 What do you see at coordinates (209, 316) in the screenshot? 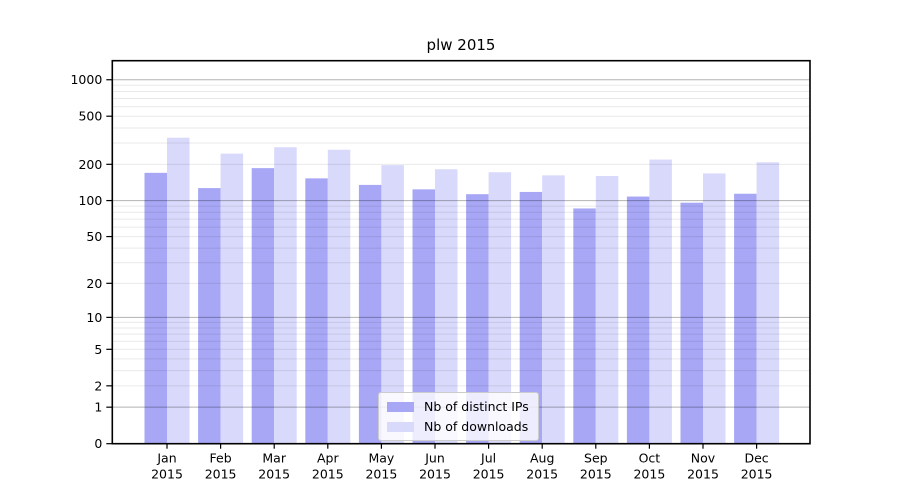
I see `bar-feb-distinct-ips` at bounding box center [209, 316].